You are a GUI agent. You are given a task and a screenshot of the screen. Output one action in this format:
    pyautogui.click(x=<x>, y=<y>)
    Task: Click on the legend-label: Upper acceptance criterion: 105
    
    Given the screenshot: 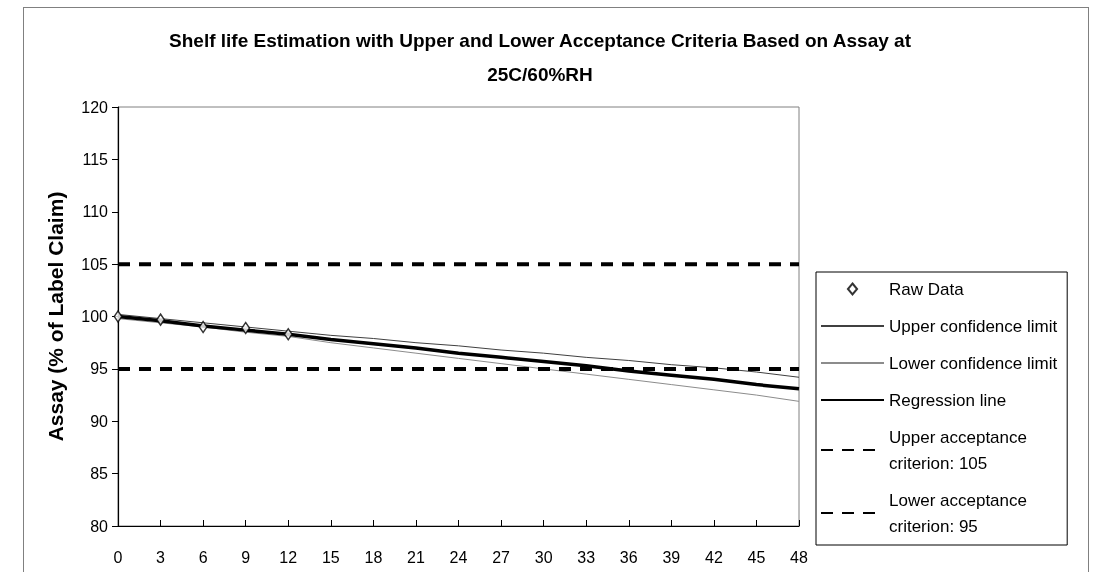 What is the action you would take?
    pyautogui.click(x=958, y=450)
    